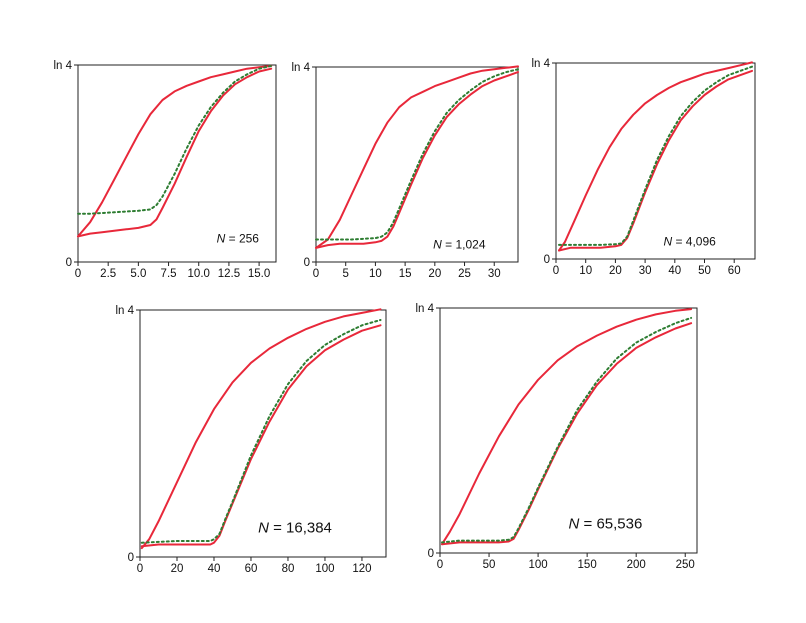  What do you see at coordinates (300, 527) in the screenshot?
I see `n-label-value: = 16,384` at bounding box center [300, 527].